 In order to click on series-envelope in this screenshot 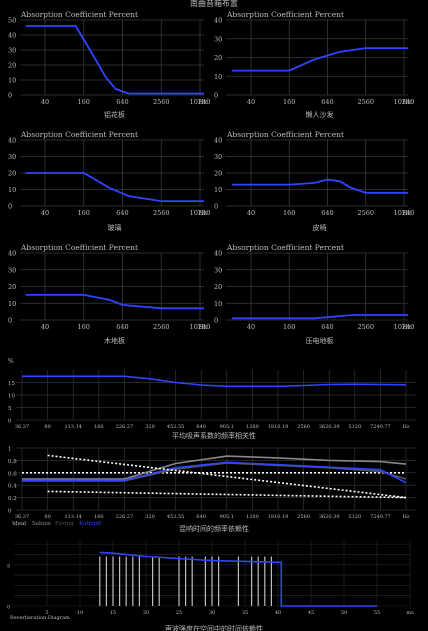, I will do `click(238, 579)`.